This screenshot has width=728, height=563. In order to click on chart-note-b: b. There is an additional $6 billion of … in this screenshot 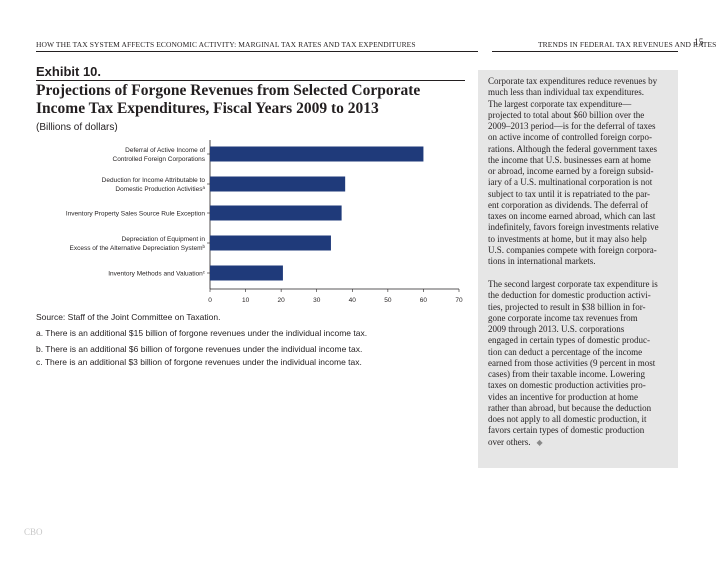, I will do `click(199, 349)`.